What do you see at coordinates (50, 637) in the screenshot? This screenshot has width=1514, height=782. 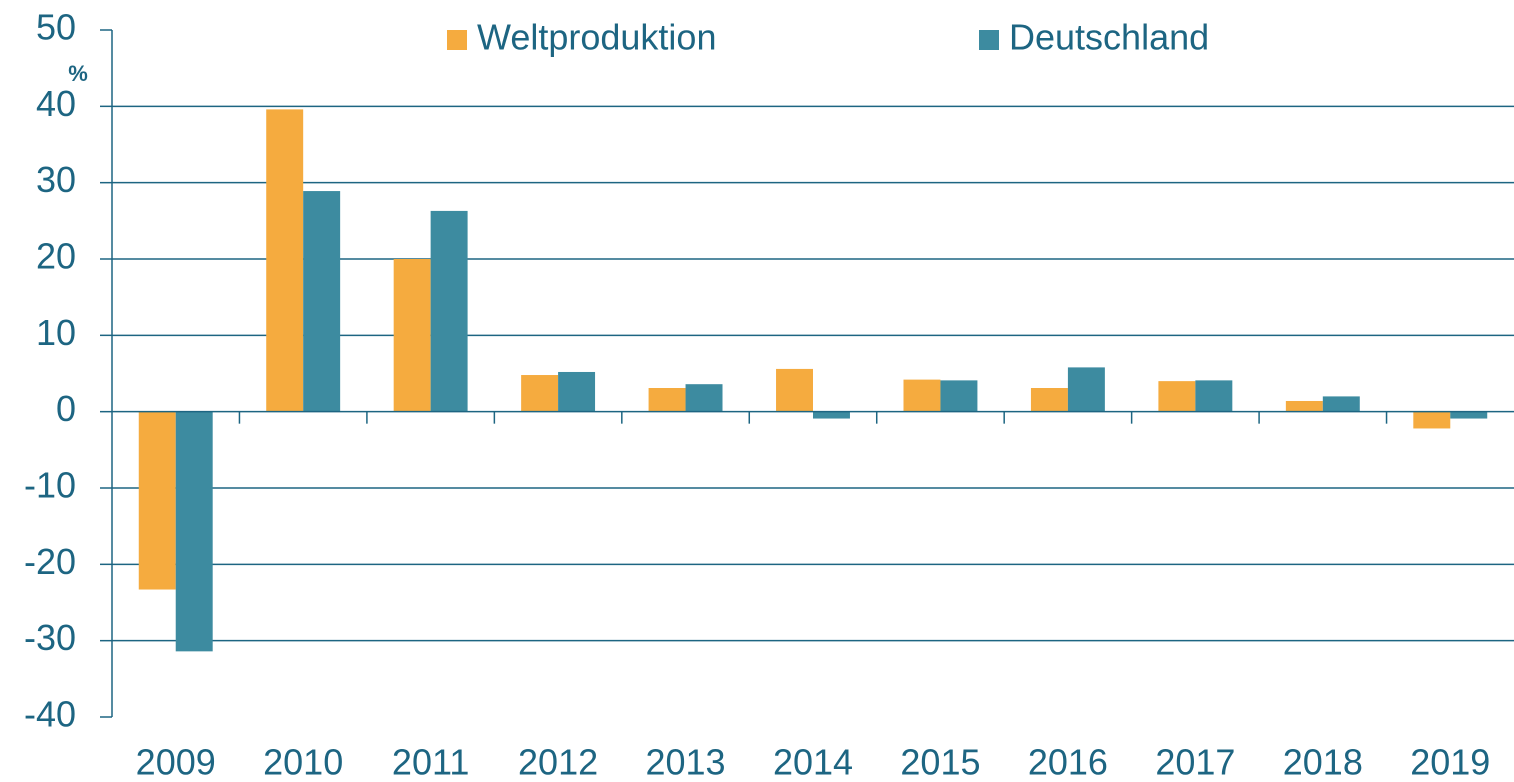 I see `y-tick-label: -30` at bounding box center [50, 637].